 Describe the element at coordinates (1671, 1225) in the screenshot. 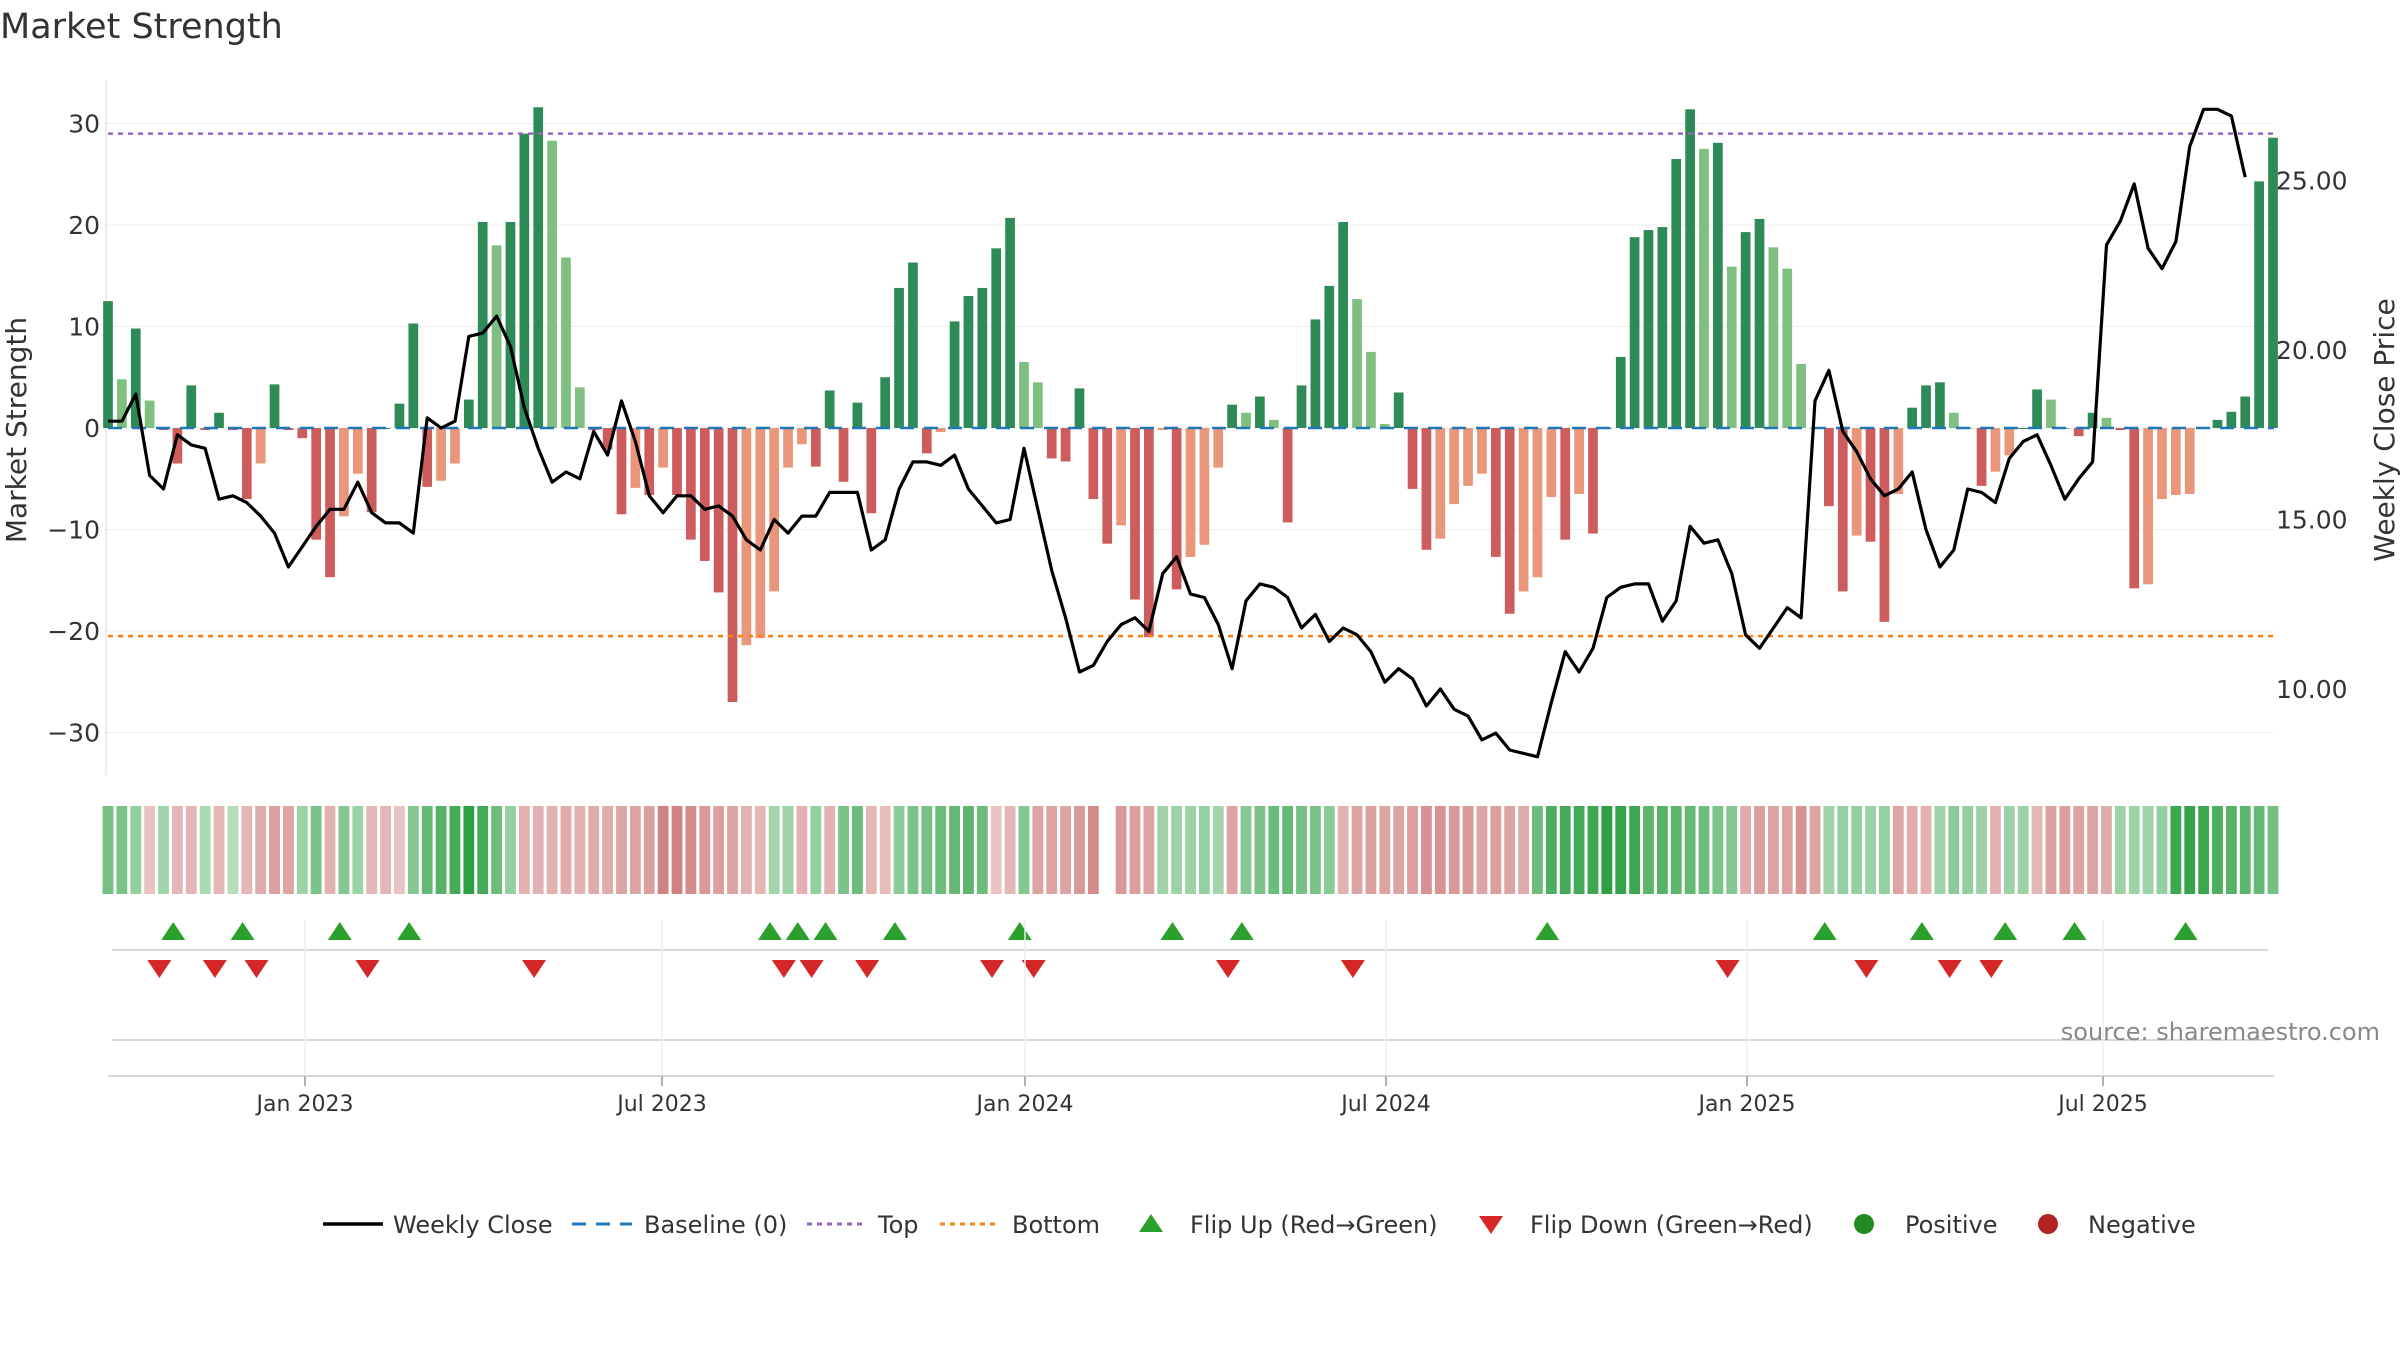

I see `legend-flip-down: Flip Down (Green→Red)` at that location.